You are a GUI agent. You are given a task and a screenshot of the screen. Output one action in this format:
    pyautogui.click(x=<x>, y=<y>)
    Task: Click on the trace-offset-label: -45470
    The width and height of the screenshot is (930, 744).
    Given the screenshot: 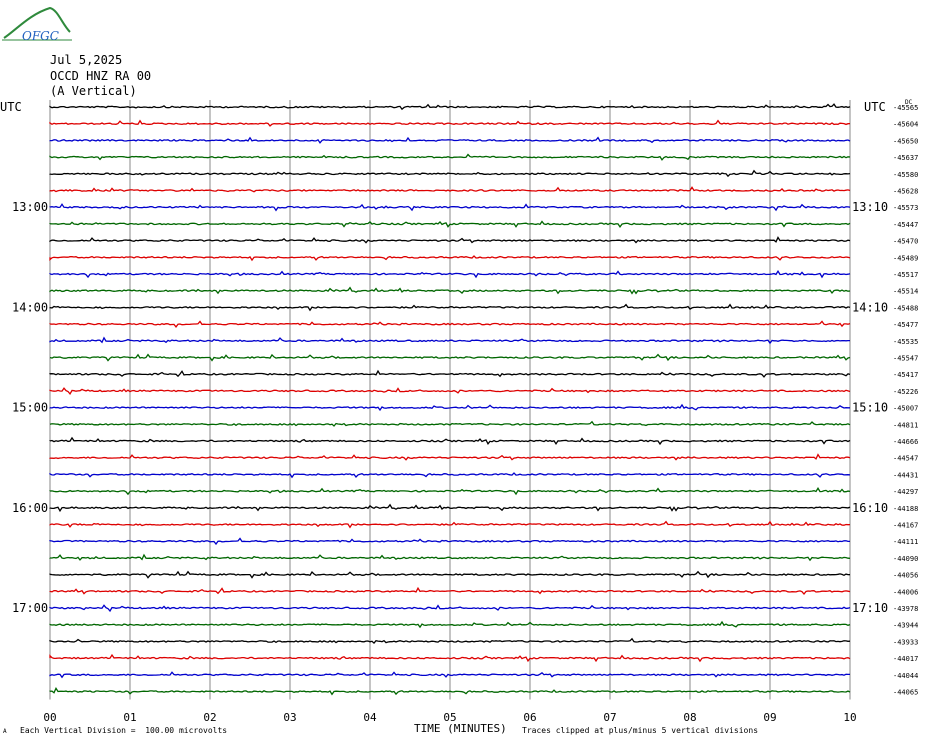 What is the action you would take?
    pyautogui.click(x=905, y=242)
    